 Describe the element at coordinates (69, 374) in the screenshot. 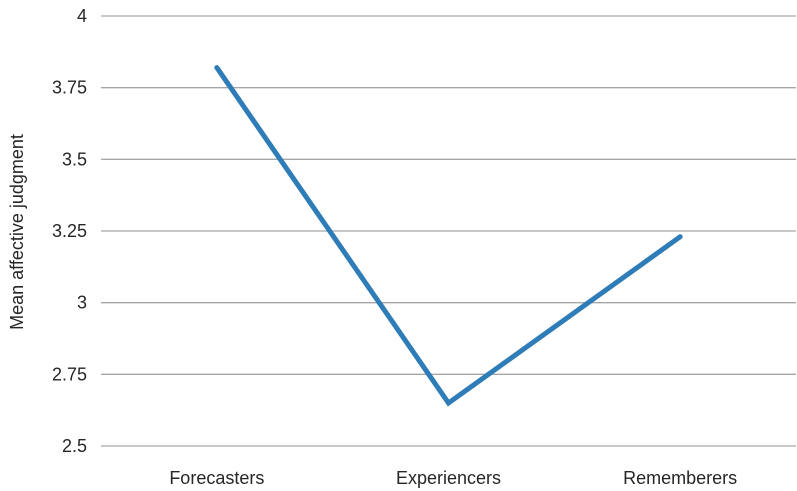

I see `y-tick-label: 2.75` at that location.